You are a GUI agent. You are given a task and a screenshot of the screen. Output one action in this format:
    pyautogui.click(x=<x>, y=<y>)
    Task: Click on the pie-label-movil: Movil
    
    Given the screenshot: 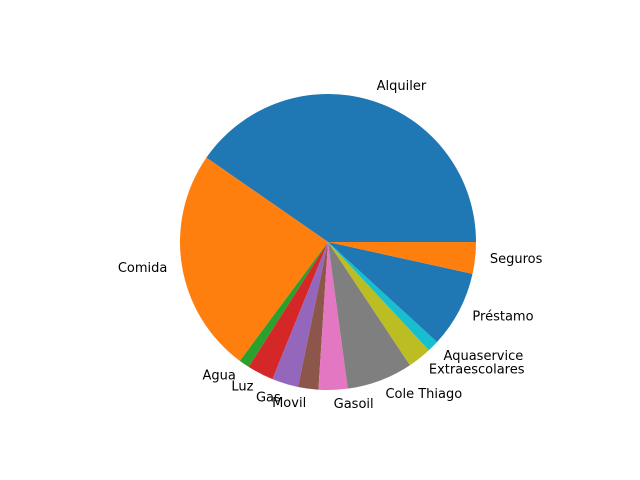 What is the action you would take?
    pyautogui.click(x=289, y=403)
    